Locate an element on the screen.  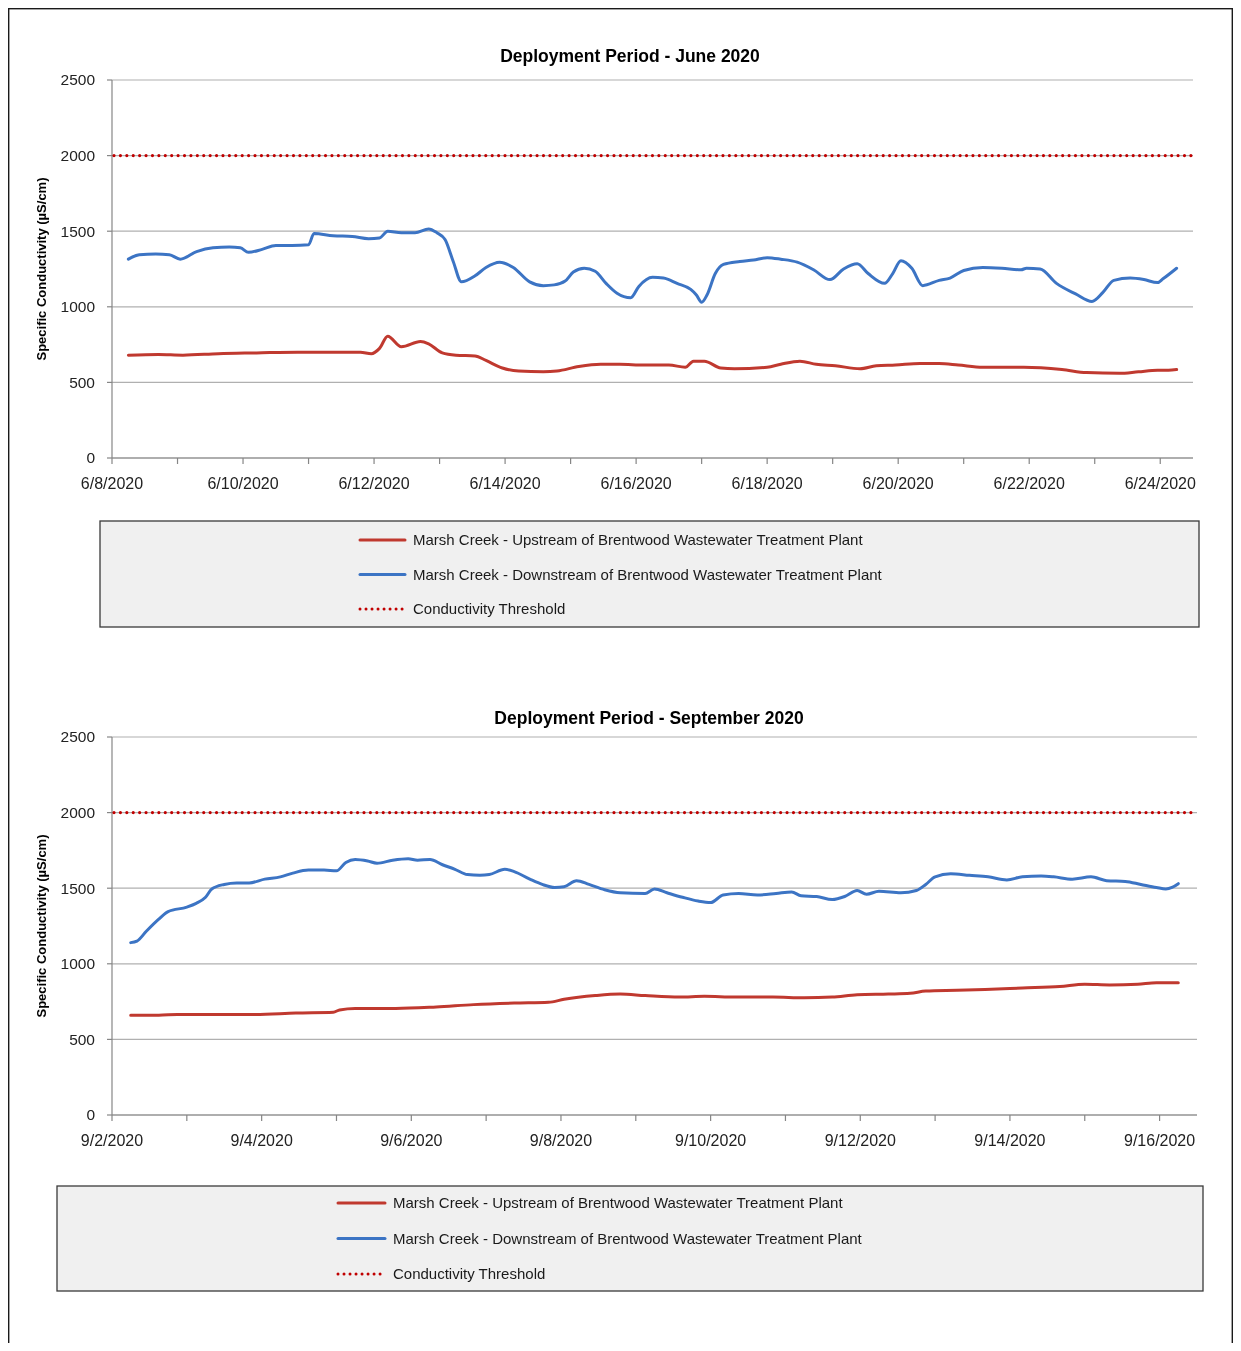
x-tick-label: 6/18/2020 is located at coordinates (767, 483).